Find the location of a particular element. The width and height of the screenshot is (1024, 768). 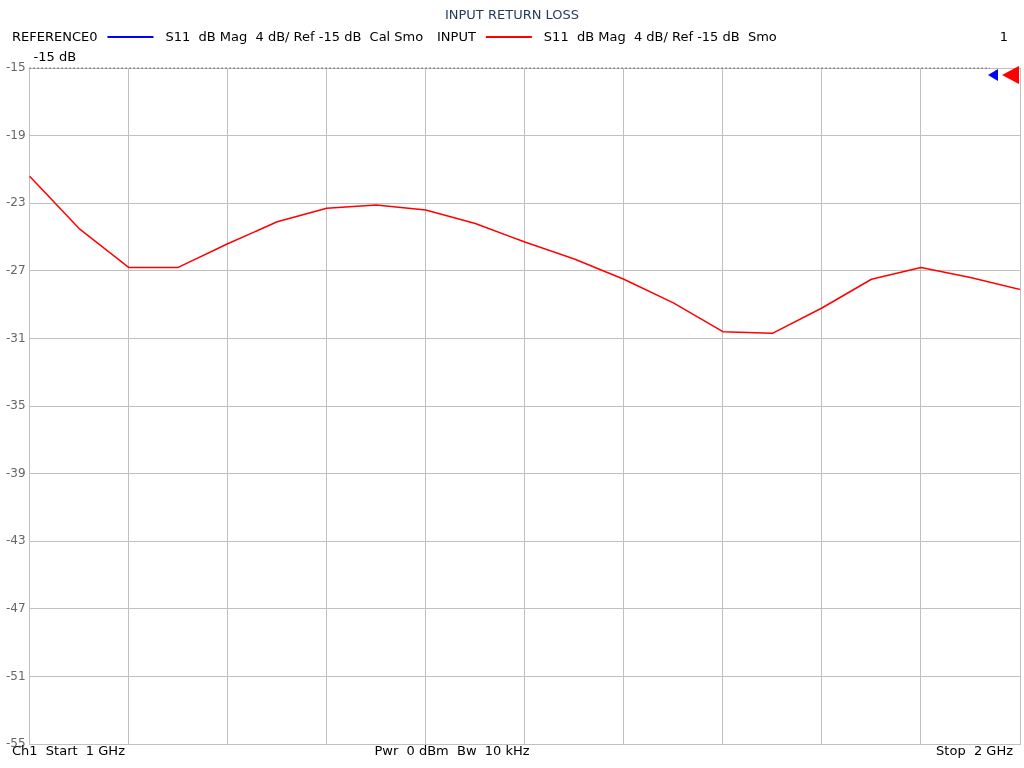

y-tick-label: -47 is located at coordinates (15, 607).